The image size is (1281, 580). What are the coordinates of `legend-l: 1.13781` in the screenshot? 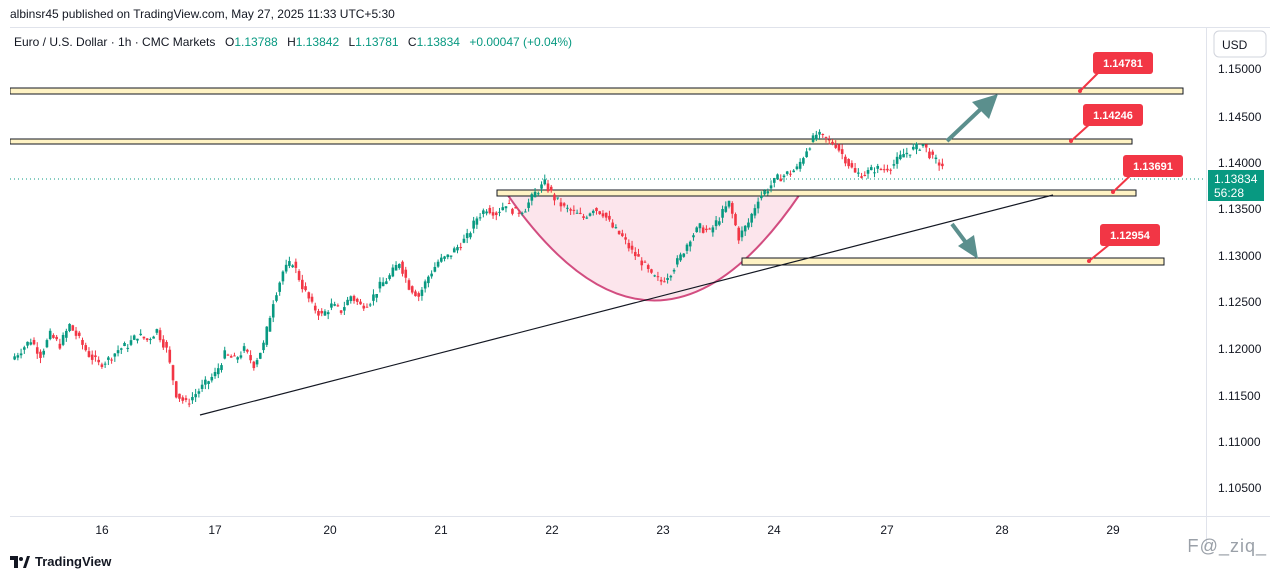 It's located at (377, 42).